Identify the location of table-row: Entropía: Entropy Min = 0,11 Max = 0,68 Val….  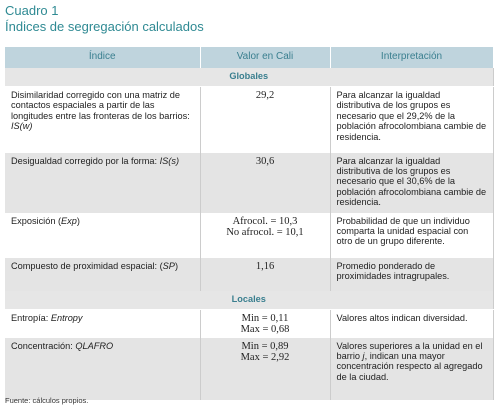
(249, 323).